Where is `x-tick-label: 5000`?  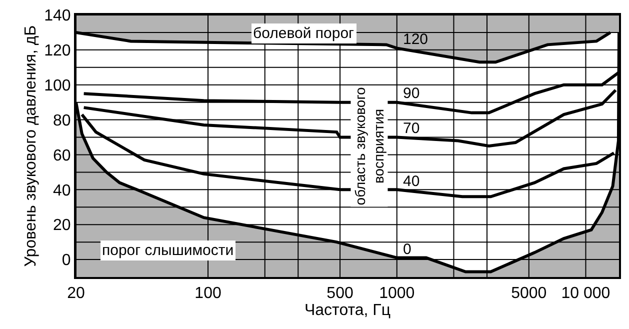 x-tick-label: 5000 is located at coordinates (529, 293).